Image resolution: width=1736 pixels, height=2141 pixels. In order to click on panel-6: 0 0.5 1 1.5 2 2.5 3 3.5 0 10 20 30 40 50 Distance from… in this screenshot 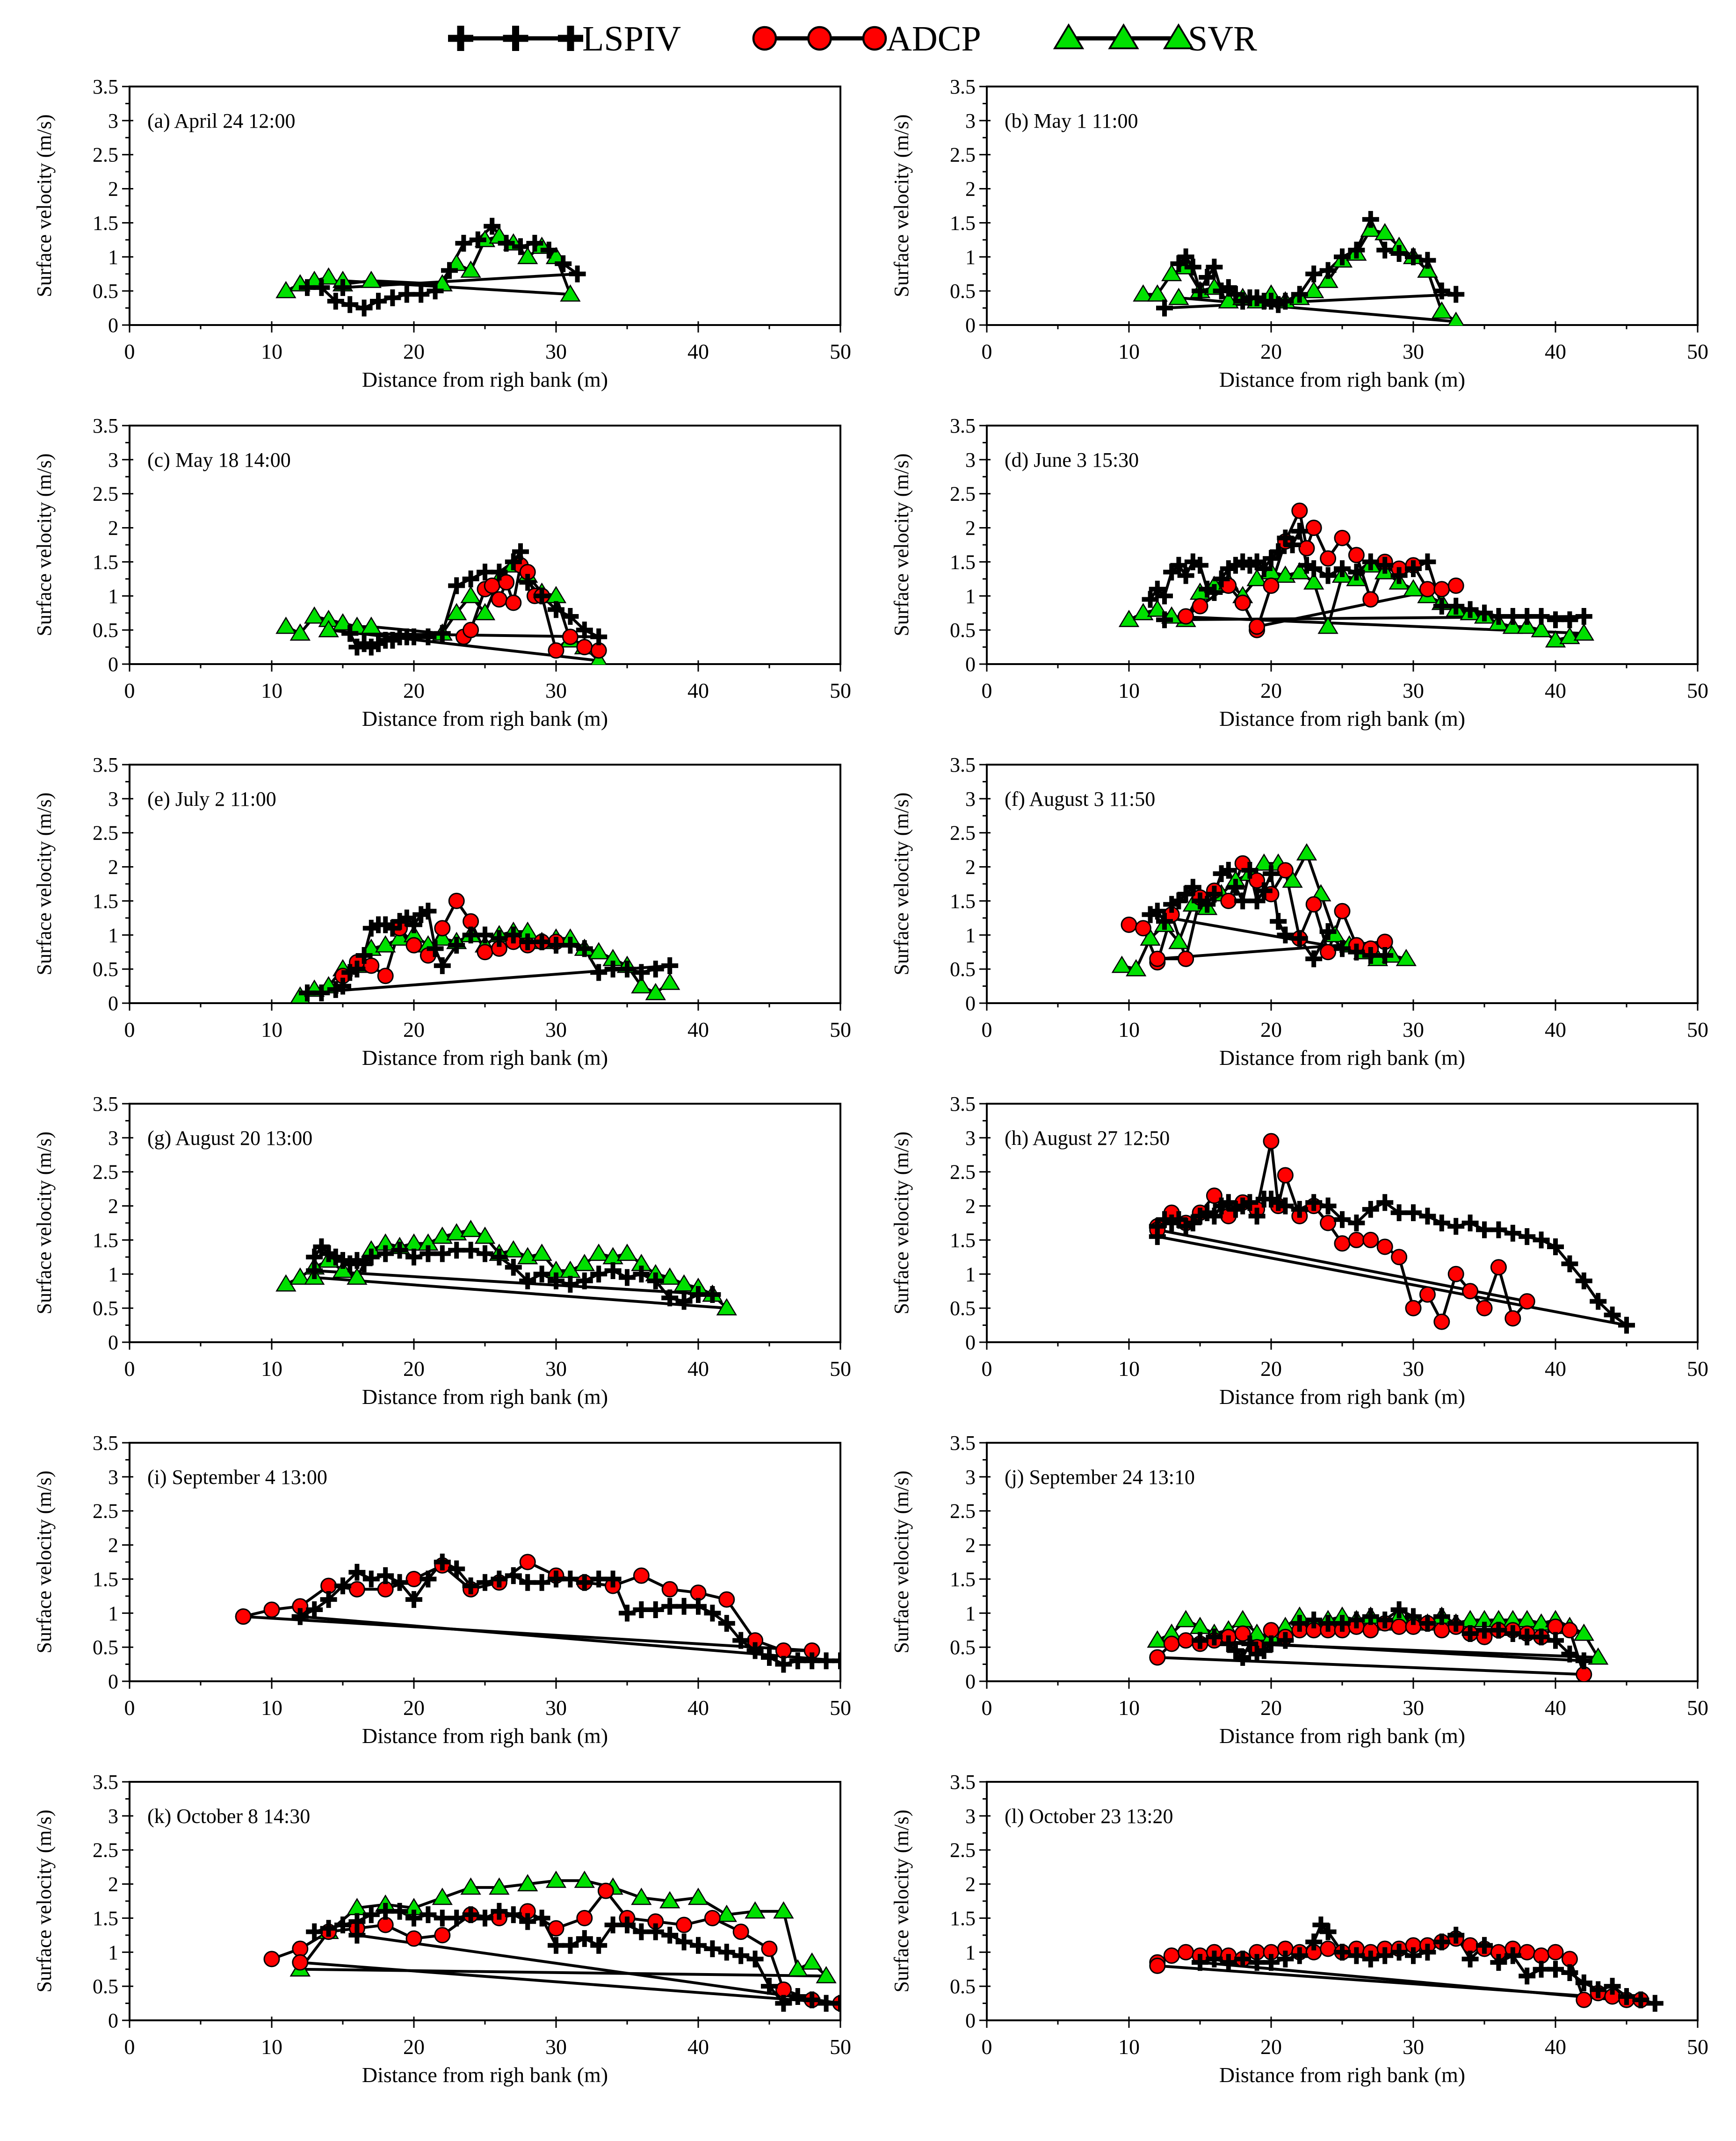, I will do `click(442, 1250)`.